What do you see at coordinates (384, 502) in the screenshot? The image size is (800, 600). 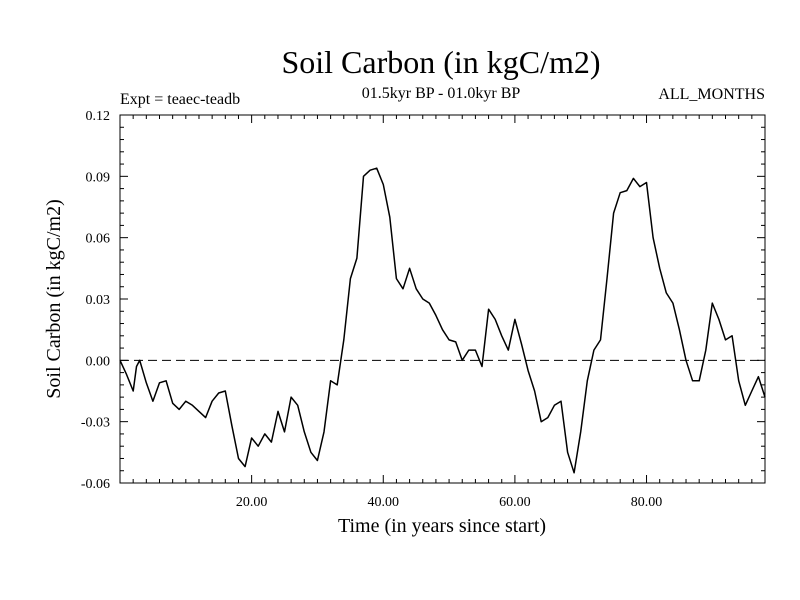 I see `x-tick-label: 40.00` at bounding box center [384, 502].